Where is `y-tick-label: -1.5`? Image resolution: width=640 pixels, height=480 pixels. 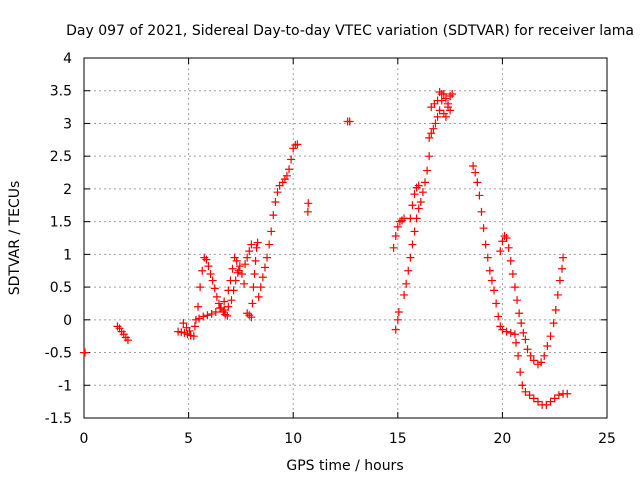 y-tick-label: -1.5 is located at coordinates (58, 419).